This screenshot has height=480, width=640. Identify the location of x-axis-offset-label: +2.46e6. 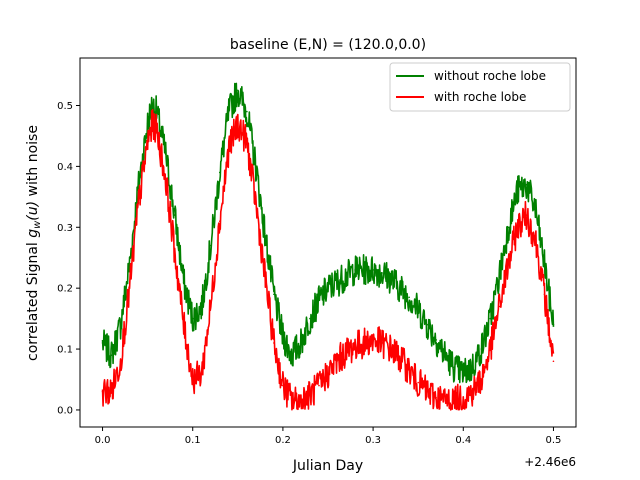
(550, 462).